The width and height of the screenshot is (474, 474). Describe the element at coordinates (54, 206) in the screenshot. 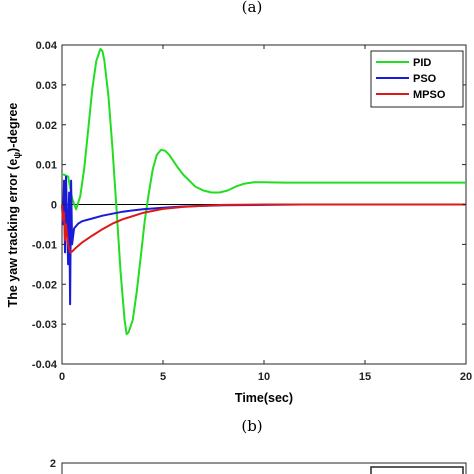

I see `y-tick-label: 0` at that location.